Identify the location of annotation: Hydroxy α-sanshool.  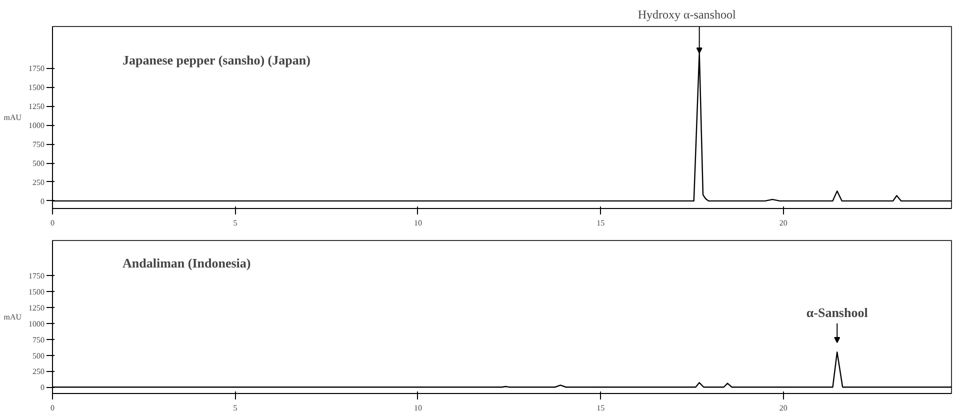
(687, 15).